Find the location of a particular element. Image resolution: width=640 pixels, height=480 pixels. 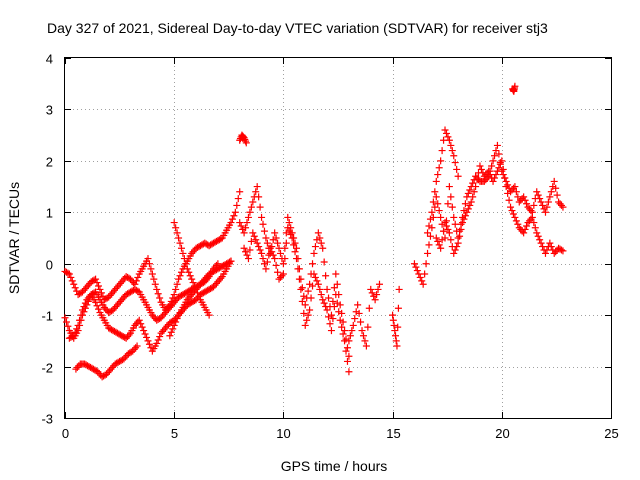

y-axis-label: SDTVAR / TECUs is located at coordinates (14, 238).